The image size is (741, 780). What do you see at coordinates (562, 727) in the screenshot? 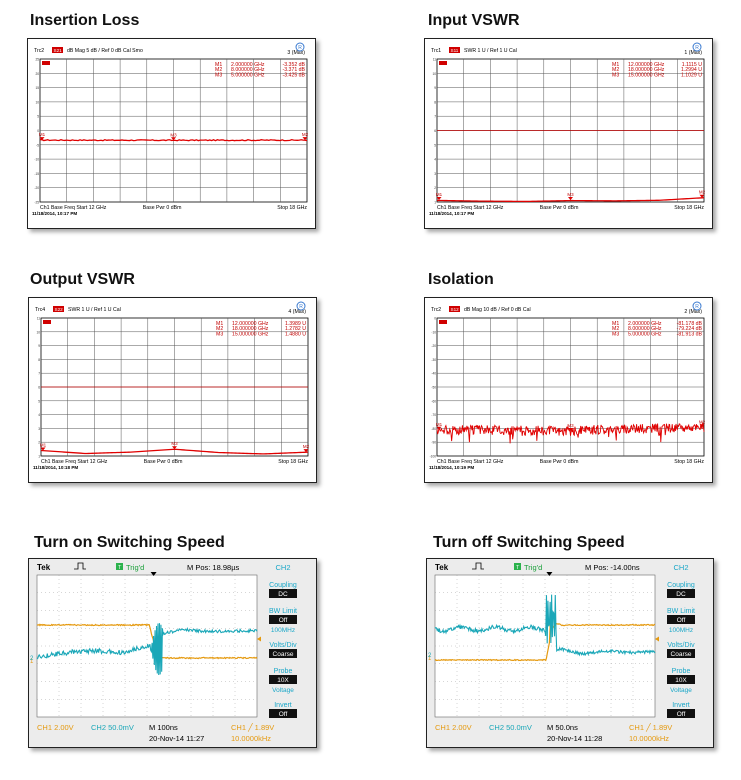
I see `scope-timebase: M 50.0ns` at bounding box center [562, 727].